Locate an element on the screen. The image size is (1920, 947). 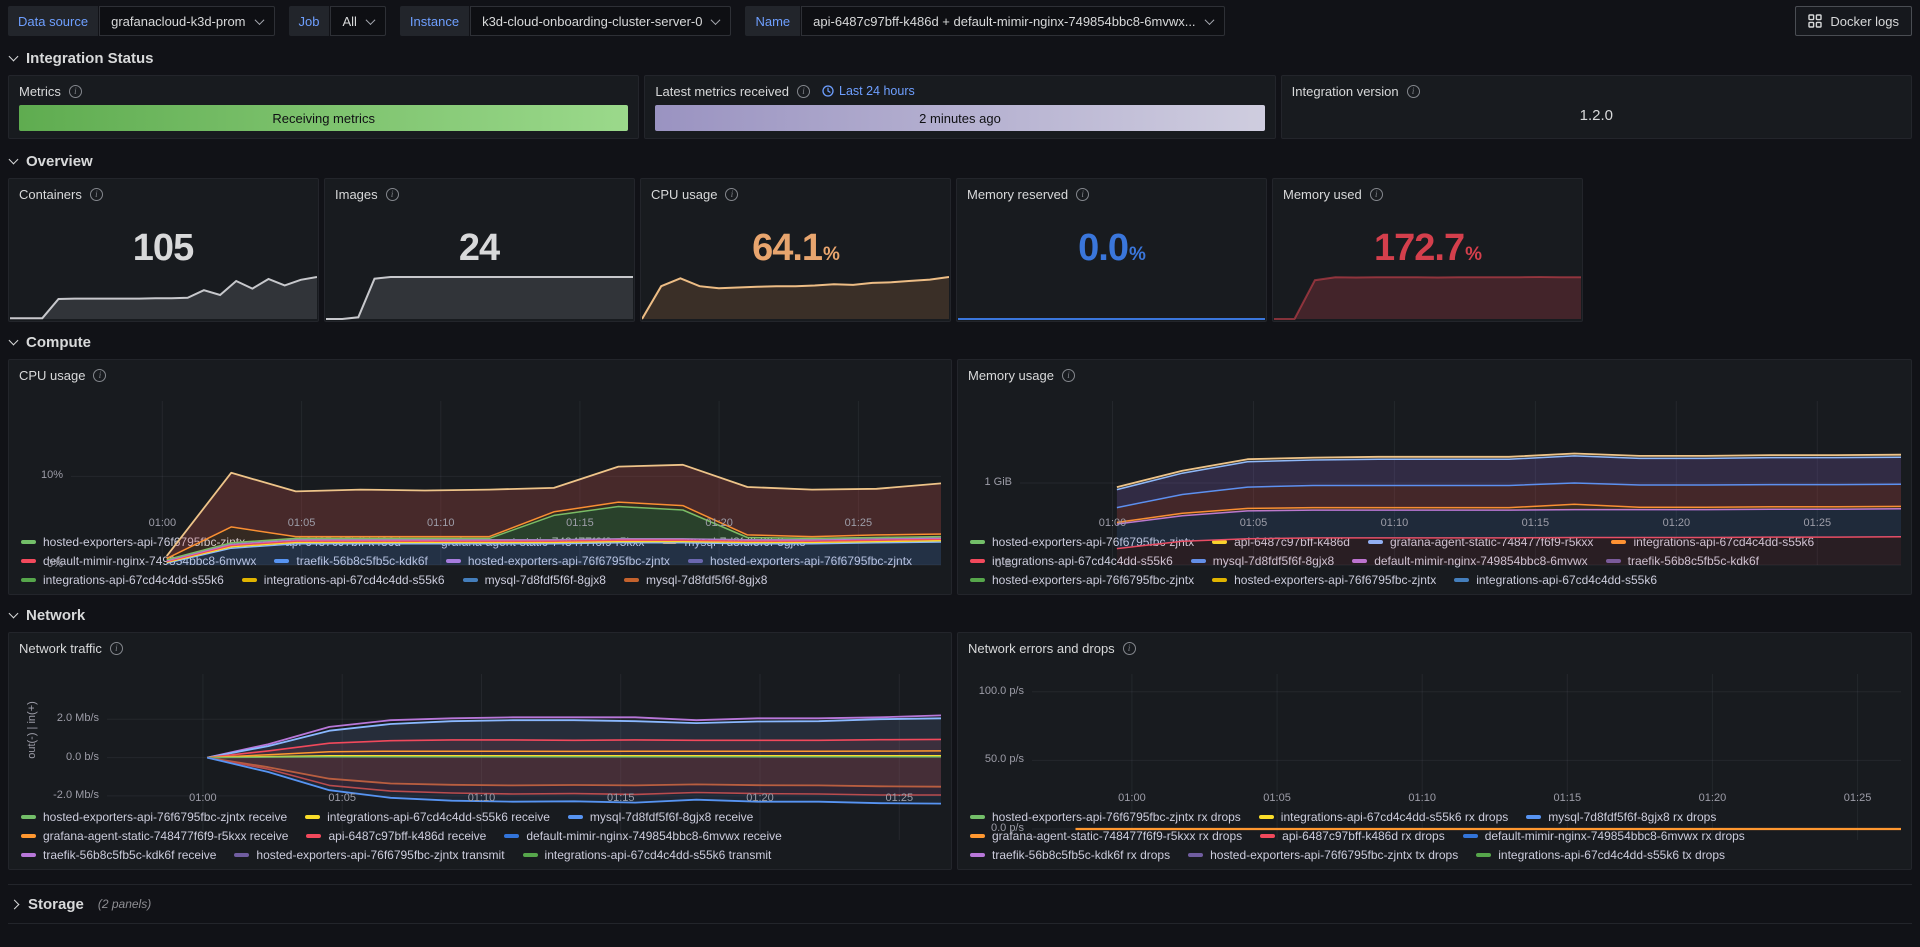
series-name: api-6487c97bff-k486d receive is located at coordinates (407, 836).